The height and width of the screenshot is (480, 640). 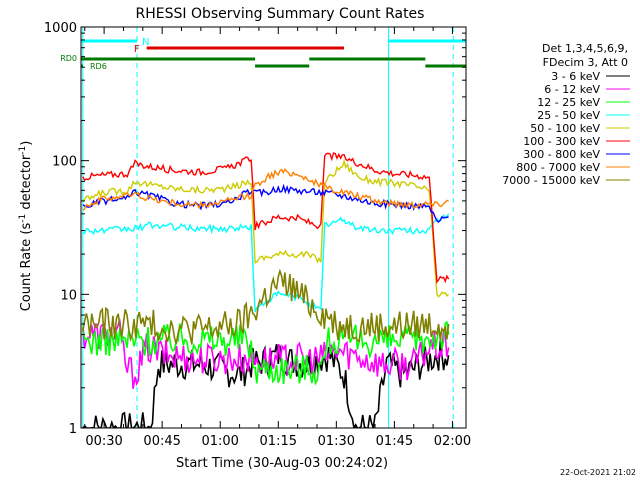 What do you see at coordinates (558, 167) in the screenshot?
I see `legend-label-7: 800 - 7000 keV` at bounding box center [558, 167].